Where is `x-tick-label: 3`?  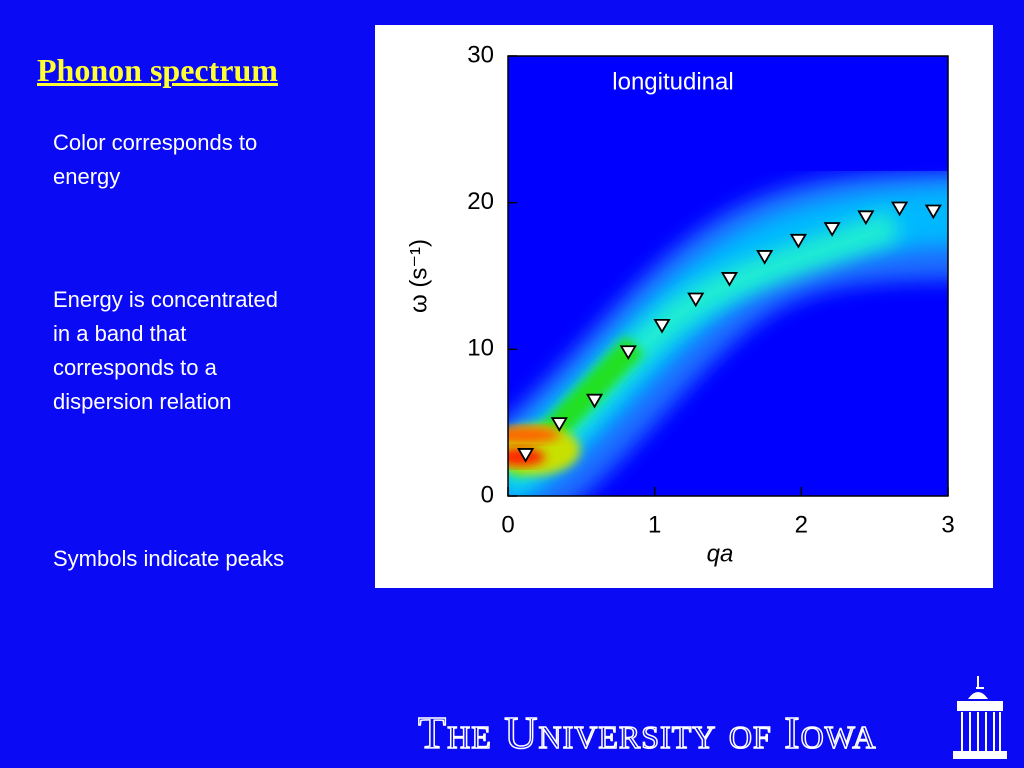
x-tick-label: 3 is located at coordinates (947, 524).